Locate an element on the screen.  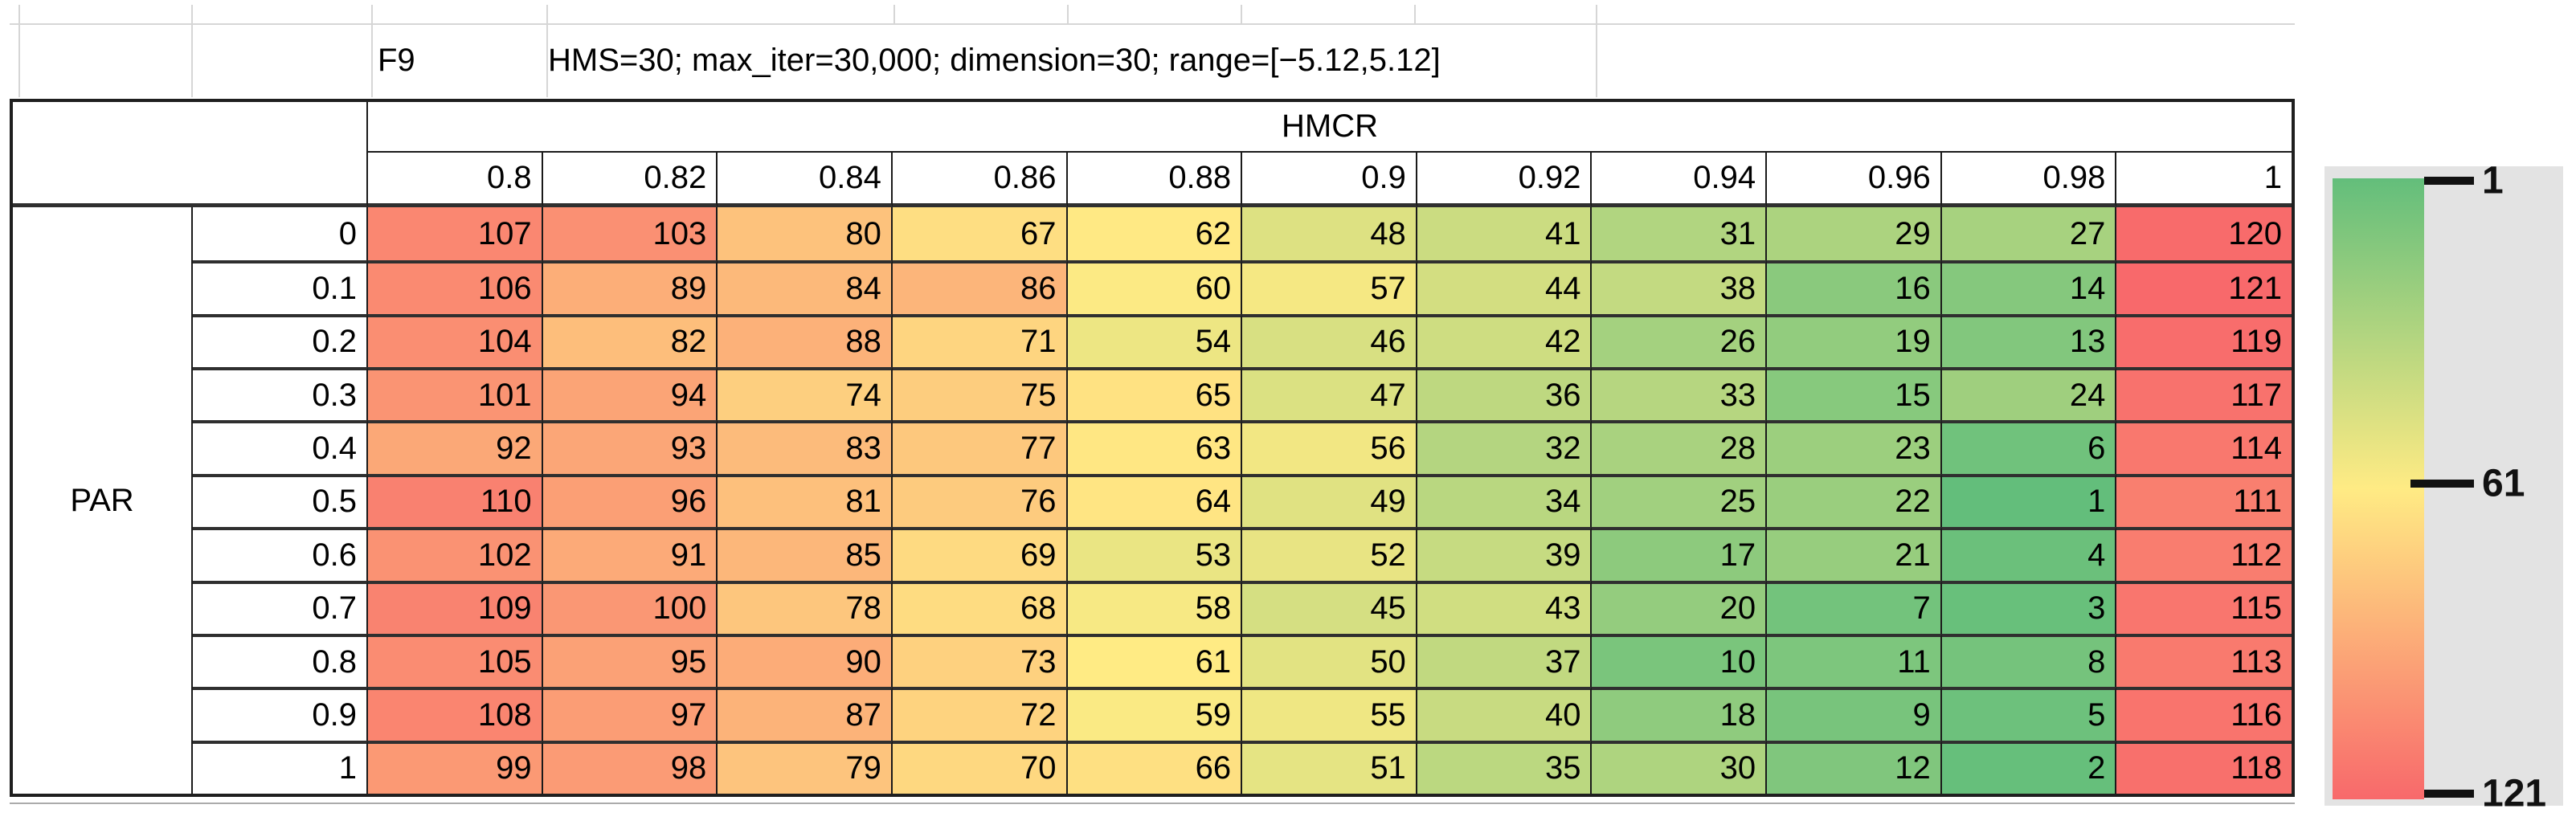
col-header-hmcr-0.94: 0.94 is located at coordinates (1680, 180).